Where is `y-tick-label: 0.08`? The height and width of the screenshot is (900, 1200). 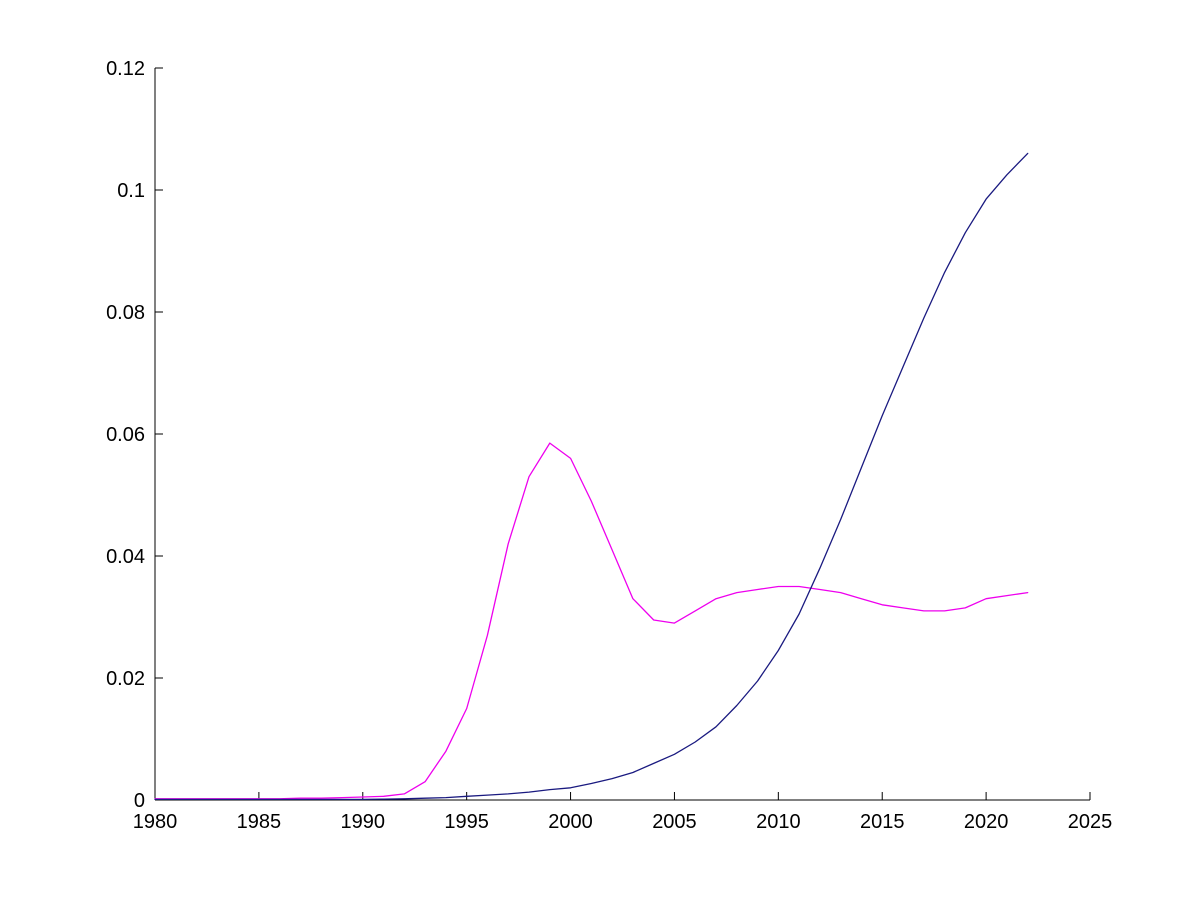
y-tick-label: 0.08 is located at coordinates (125, 313).